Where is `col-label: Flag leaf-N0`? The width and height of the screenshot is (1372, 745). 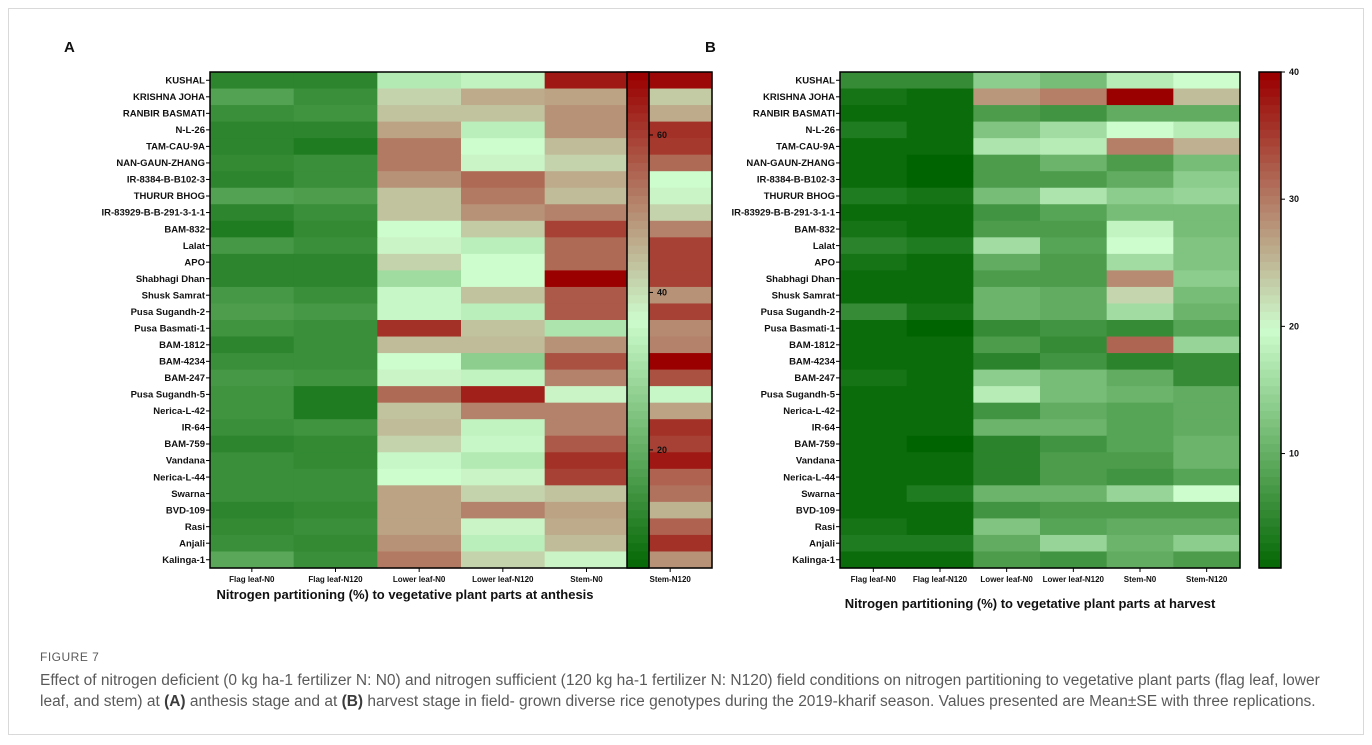 col-label: Flag leaf-N0 is located at coordinates (252, 579).